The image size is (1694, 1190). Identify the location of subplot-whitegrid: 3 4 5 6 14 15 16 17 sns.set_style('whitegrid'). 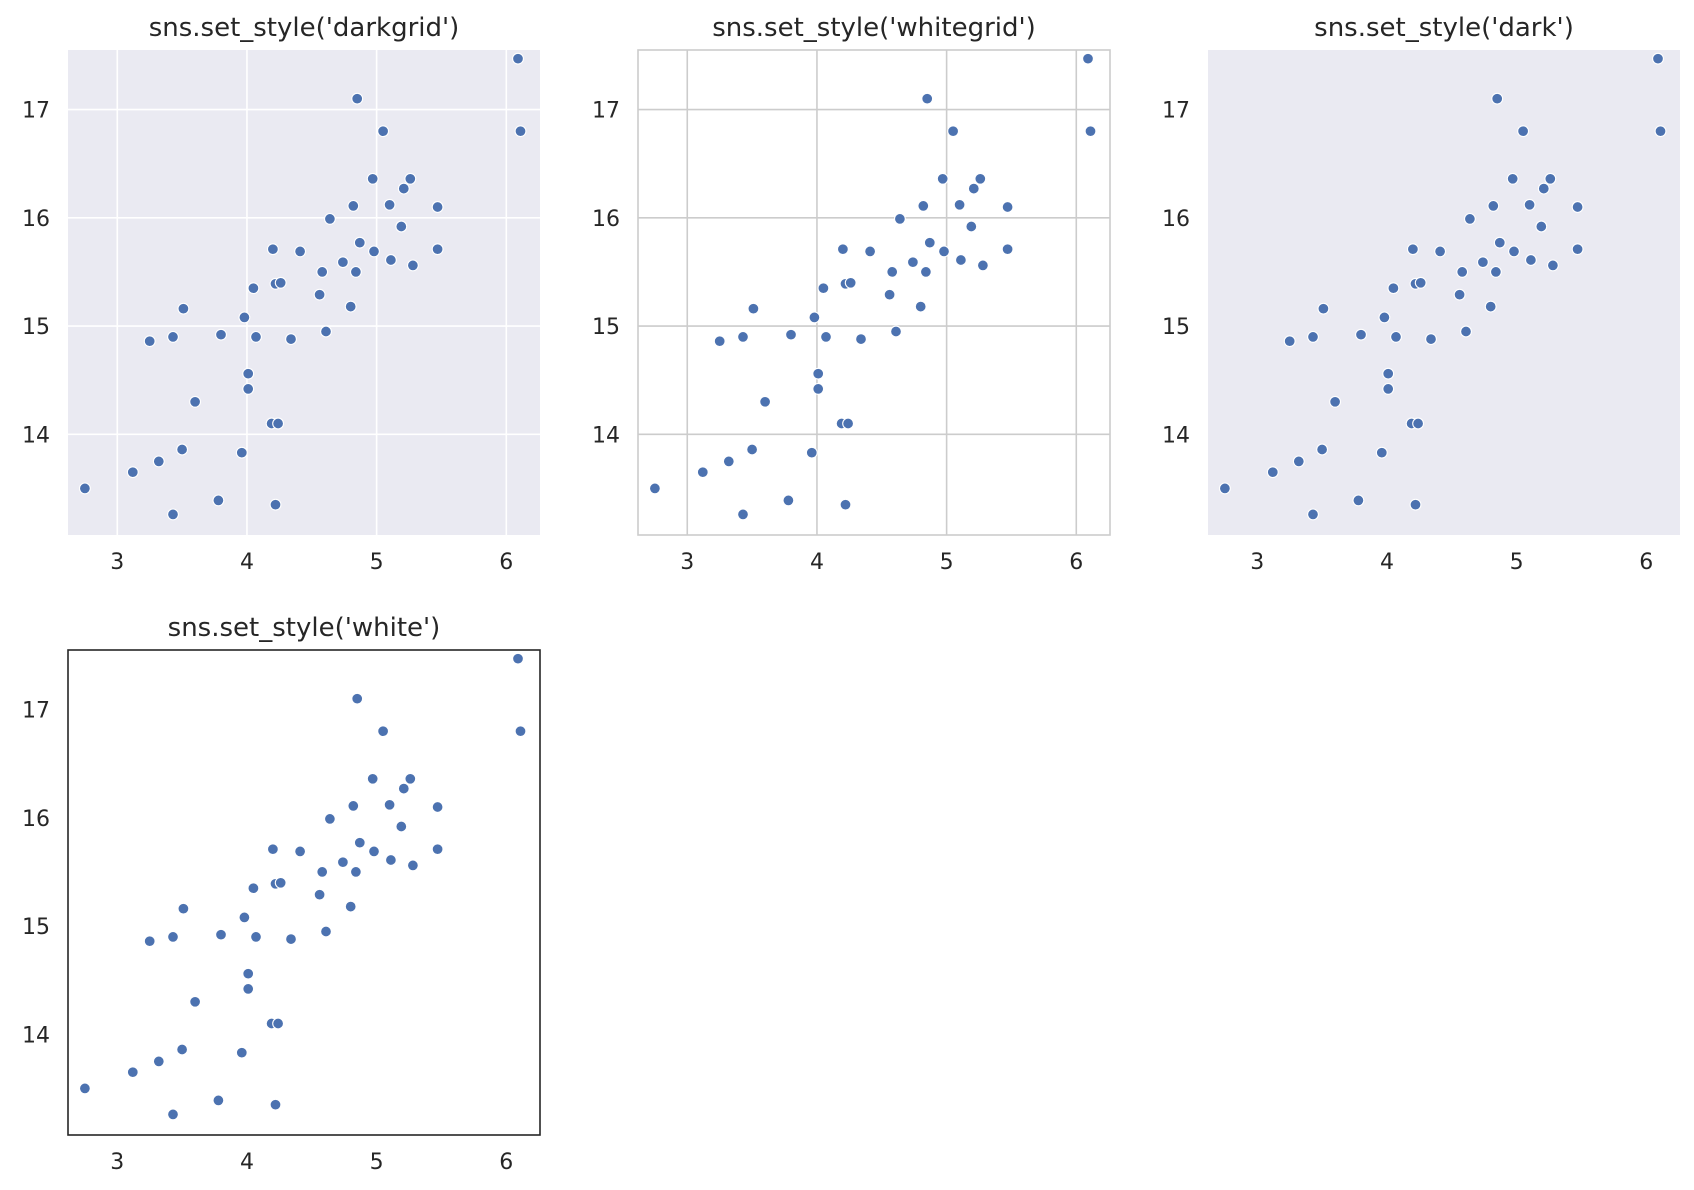
(851, 294).